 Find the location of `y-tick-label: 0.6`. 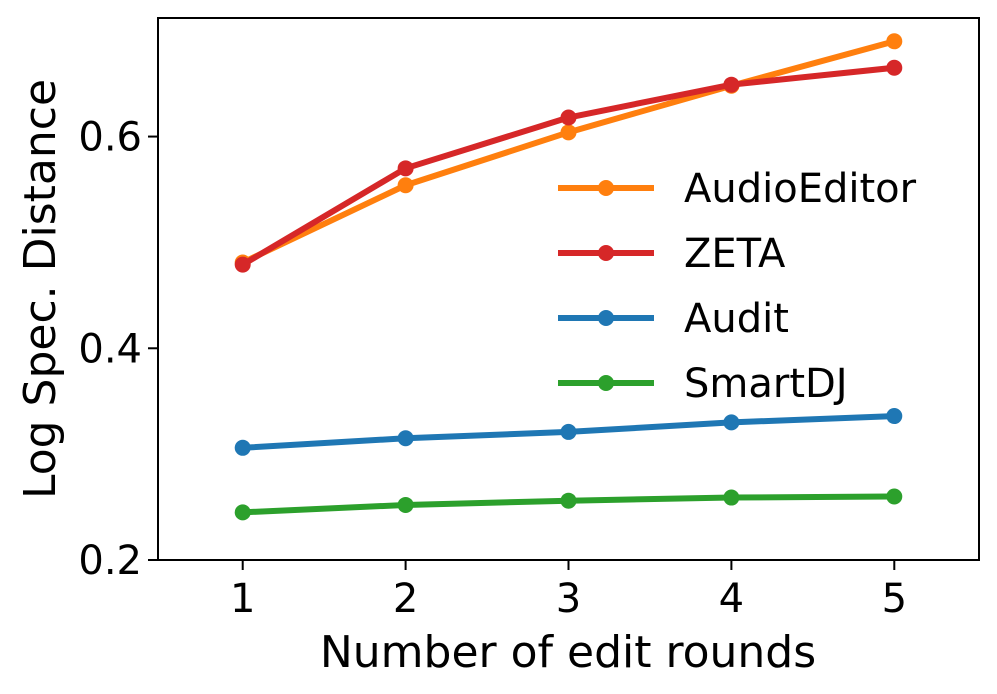

y-tick-label: 0.6 is located at coordinates (110, 138).